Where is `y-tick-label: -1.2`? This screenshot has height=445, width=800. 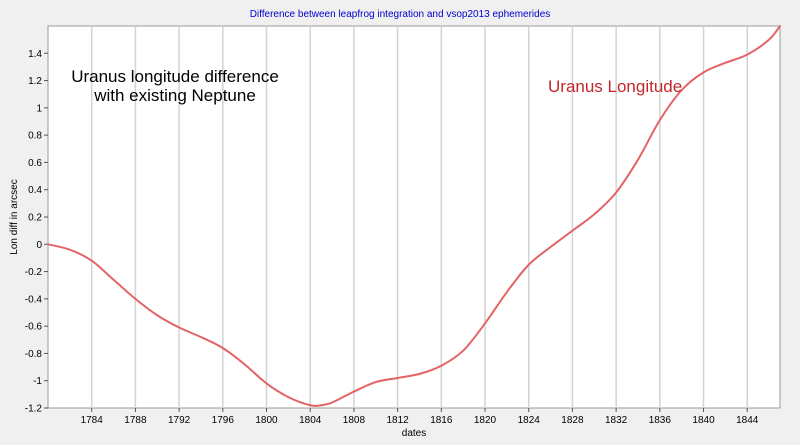
y-tick-label: -1.2 is located at coordinates (34, 409).